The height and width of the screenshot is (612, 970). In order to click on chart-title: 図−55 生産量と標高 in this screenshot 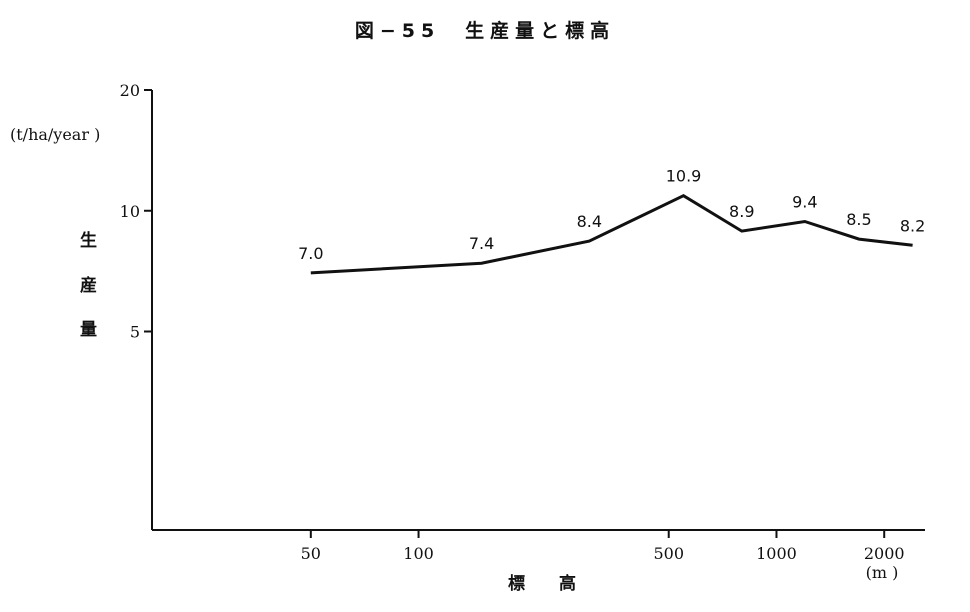, I will do `click(485, 31)`.